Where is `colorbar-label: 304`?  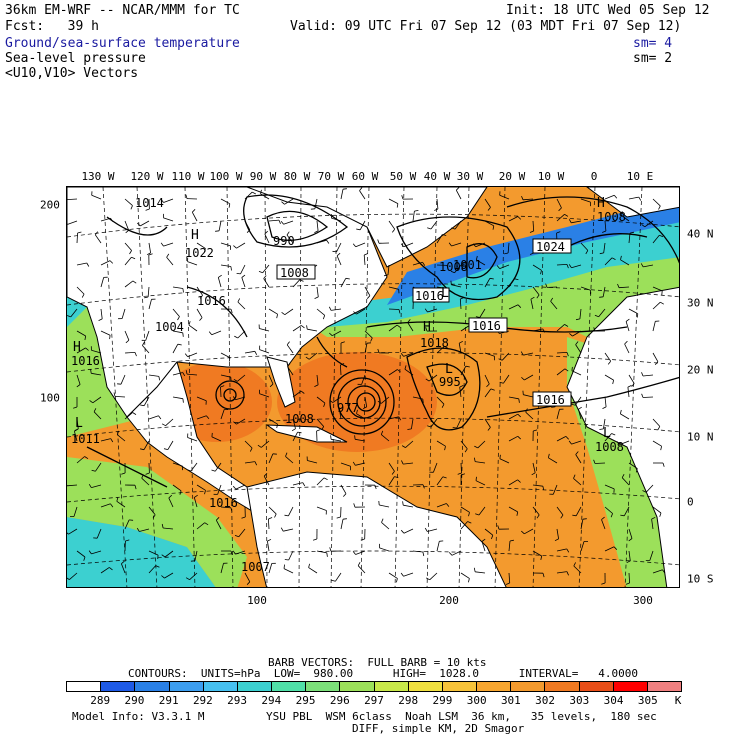
colorbar-label: 304 is located at coordinates (613, 700).